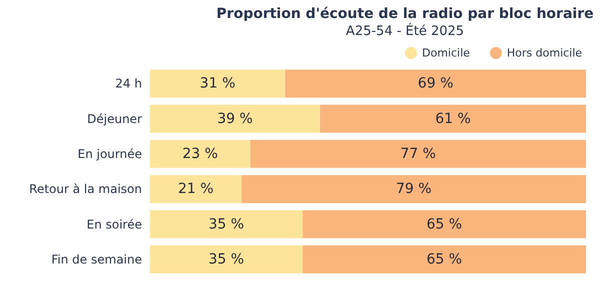 This screenshot has width=600, height=281. I want to click on data-label: 61 %, so click(453, 118).